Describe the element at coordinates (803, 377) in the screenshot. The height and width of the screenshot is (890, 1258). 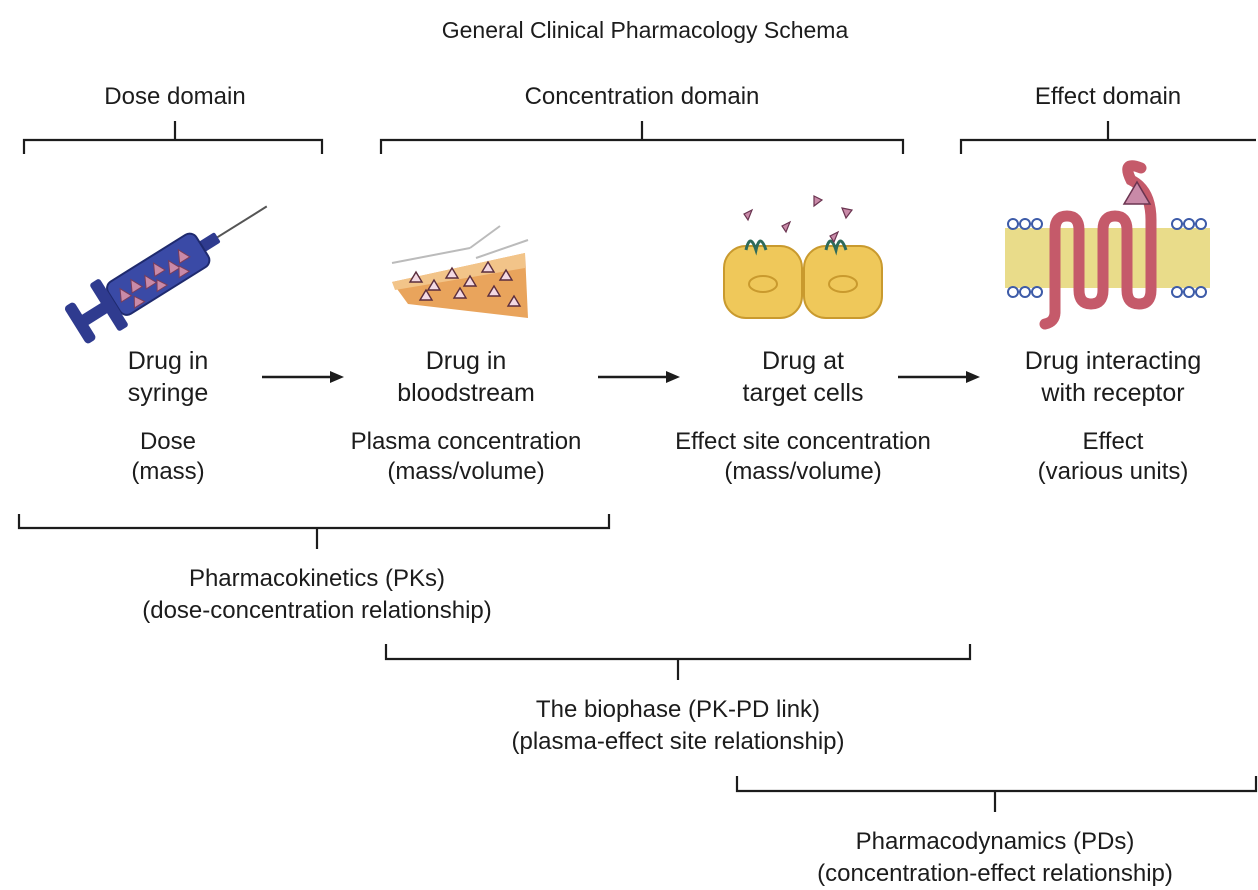
I see `stage-label-target-cells: Drug at target cells` at that location.